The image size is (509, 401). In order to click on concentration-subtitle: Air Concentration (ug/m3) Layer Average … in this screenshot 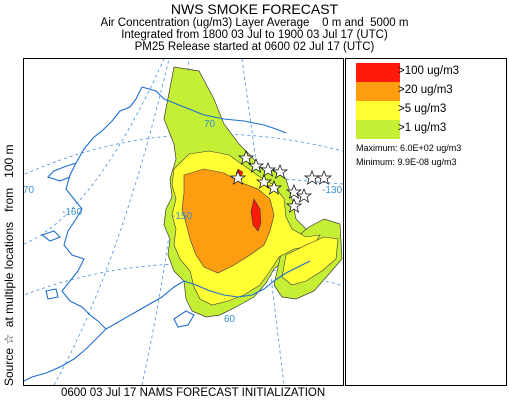, I will do `click(254, 23)`.